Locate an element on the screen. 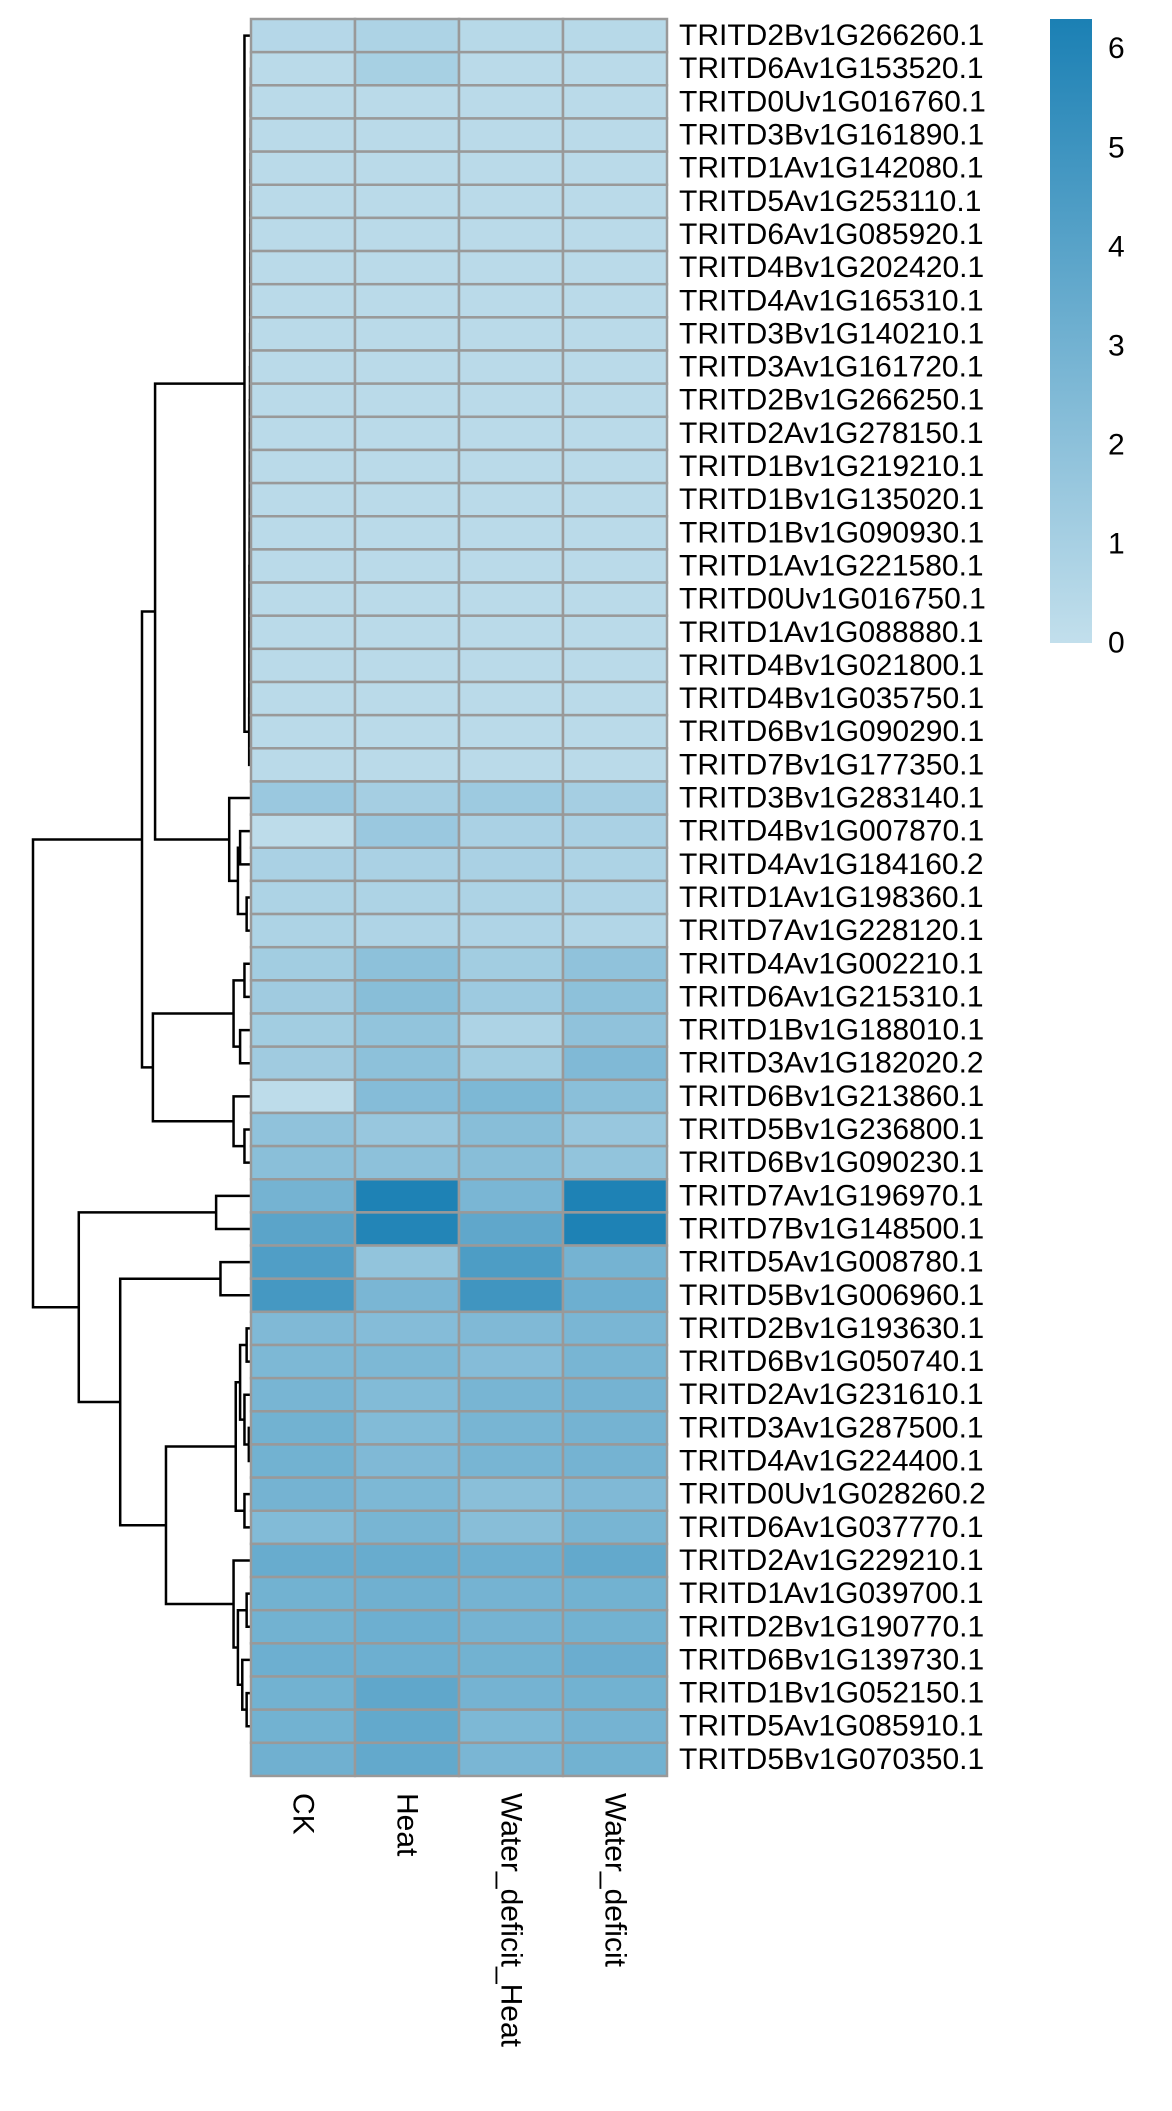 The width and height of the screenshot is (1172, 2111). row-label: TRITD6Av1G215310.1 is located at coordinates (831, 996).